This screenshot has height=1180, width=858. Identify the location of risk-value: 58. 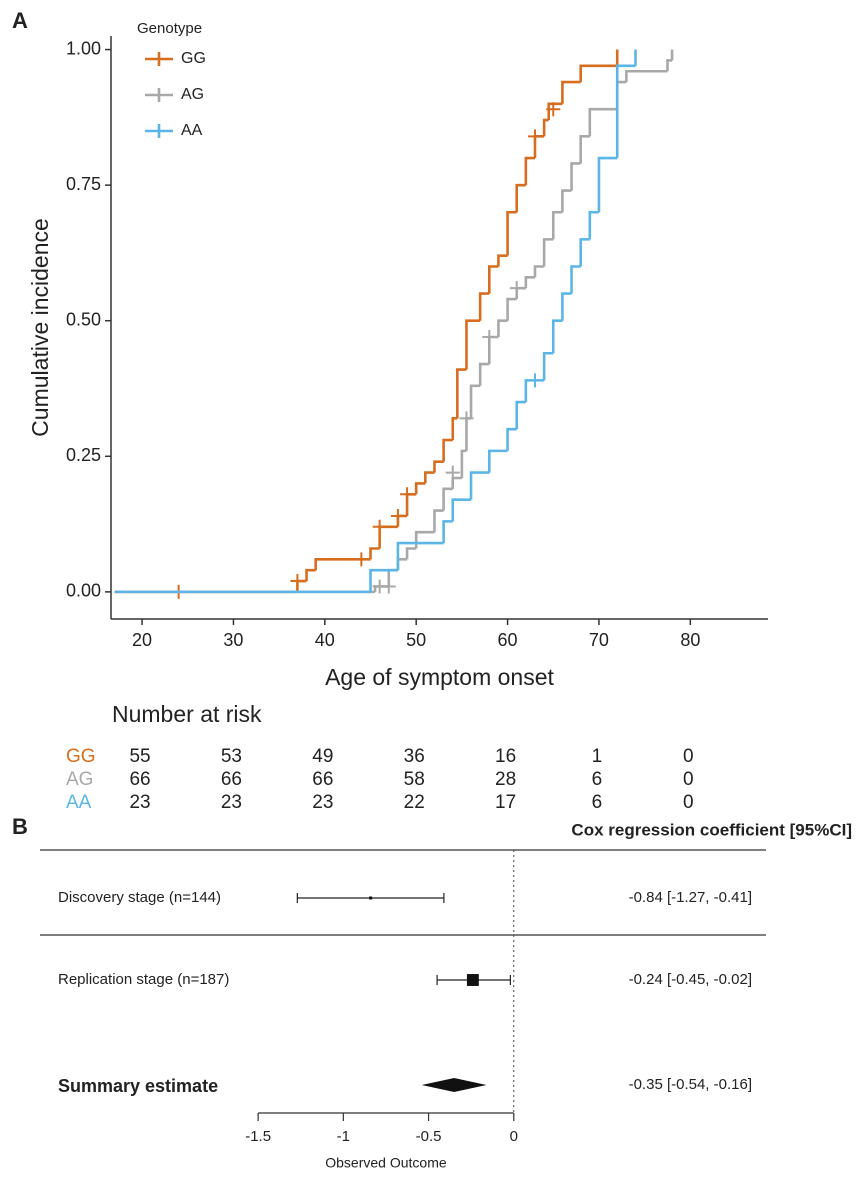
(414, 779).